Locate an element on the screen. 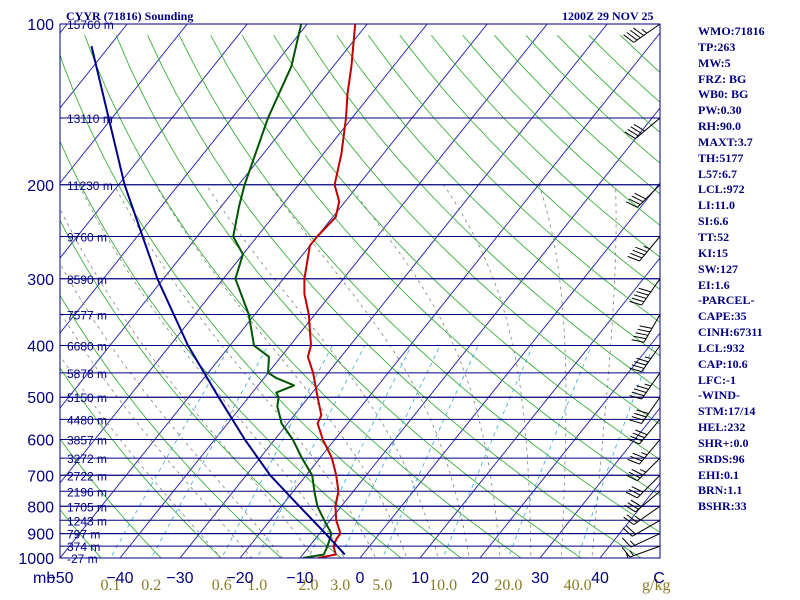 The height and width of the screenshot is (600, 800). height-label: 8590 m is located at coordinates (87, 280).